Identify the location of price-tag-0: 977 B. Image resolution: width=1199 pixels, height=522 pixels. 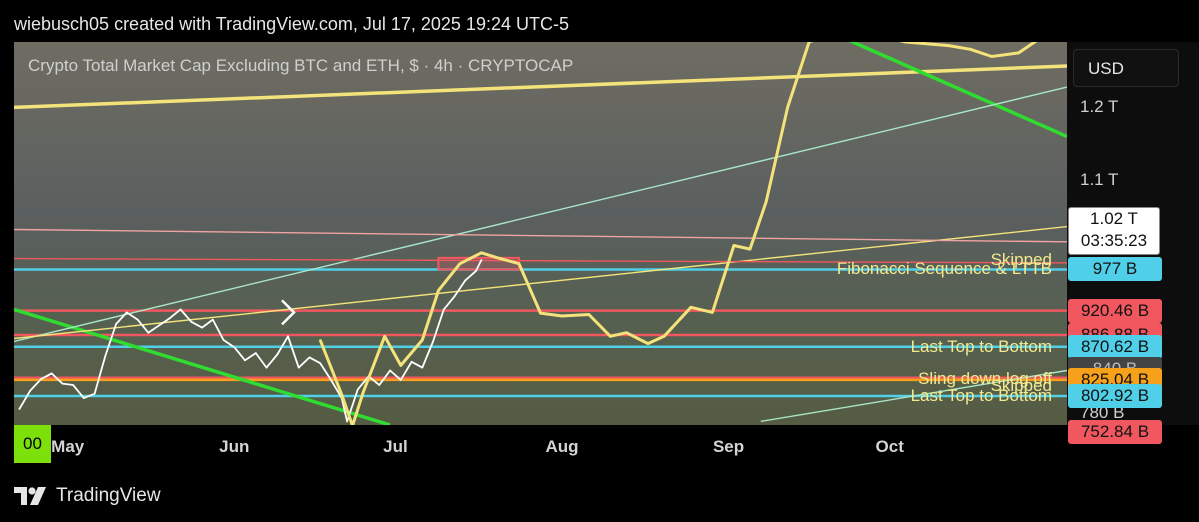
(1115, 269).